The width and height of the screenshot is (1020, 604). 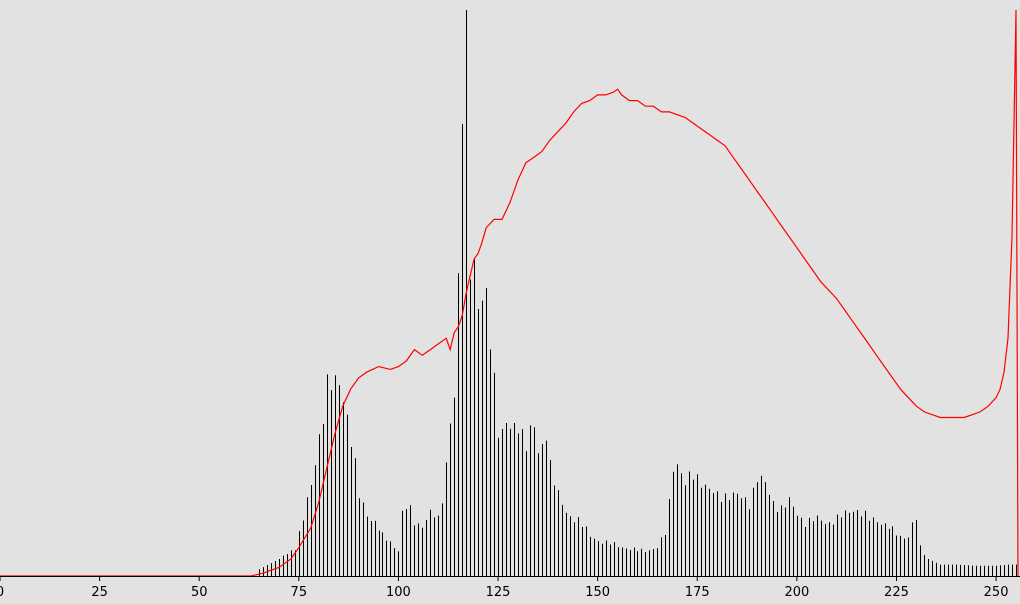 What do you see at coordinates (299, 592) in the screenshot?
I see `x-tick-label: 75` at bounding box center [299, 592].